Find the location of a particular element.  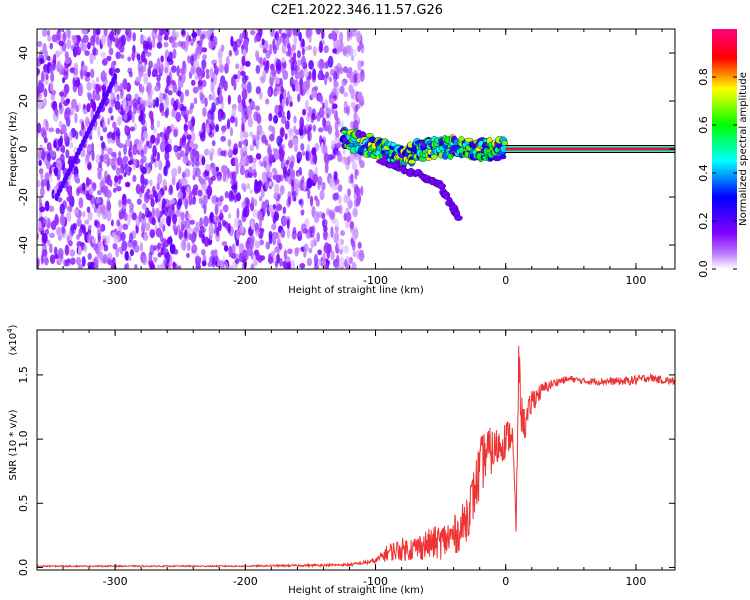

snr-x-tick-label: -100 is located at coordinates (375, 581).